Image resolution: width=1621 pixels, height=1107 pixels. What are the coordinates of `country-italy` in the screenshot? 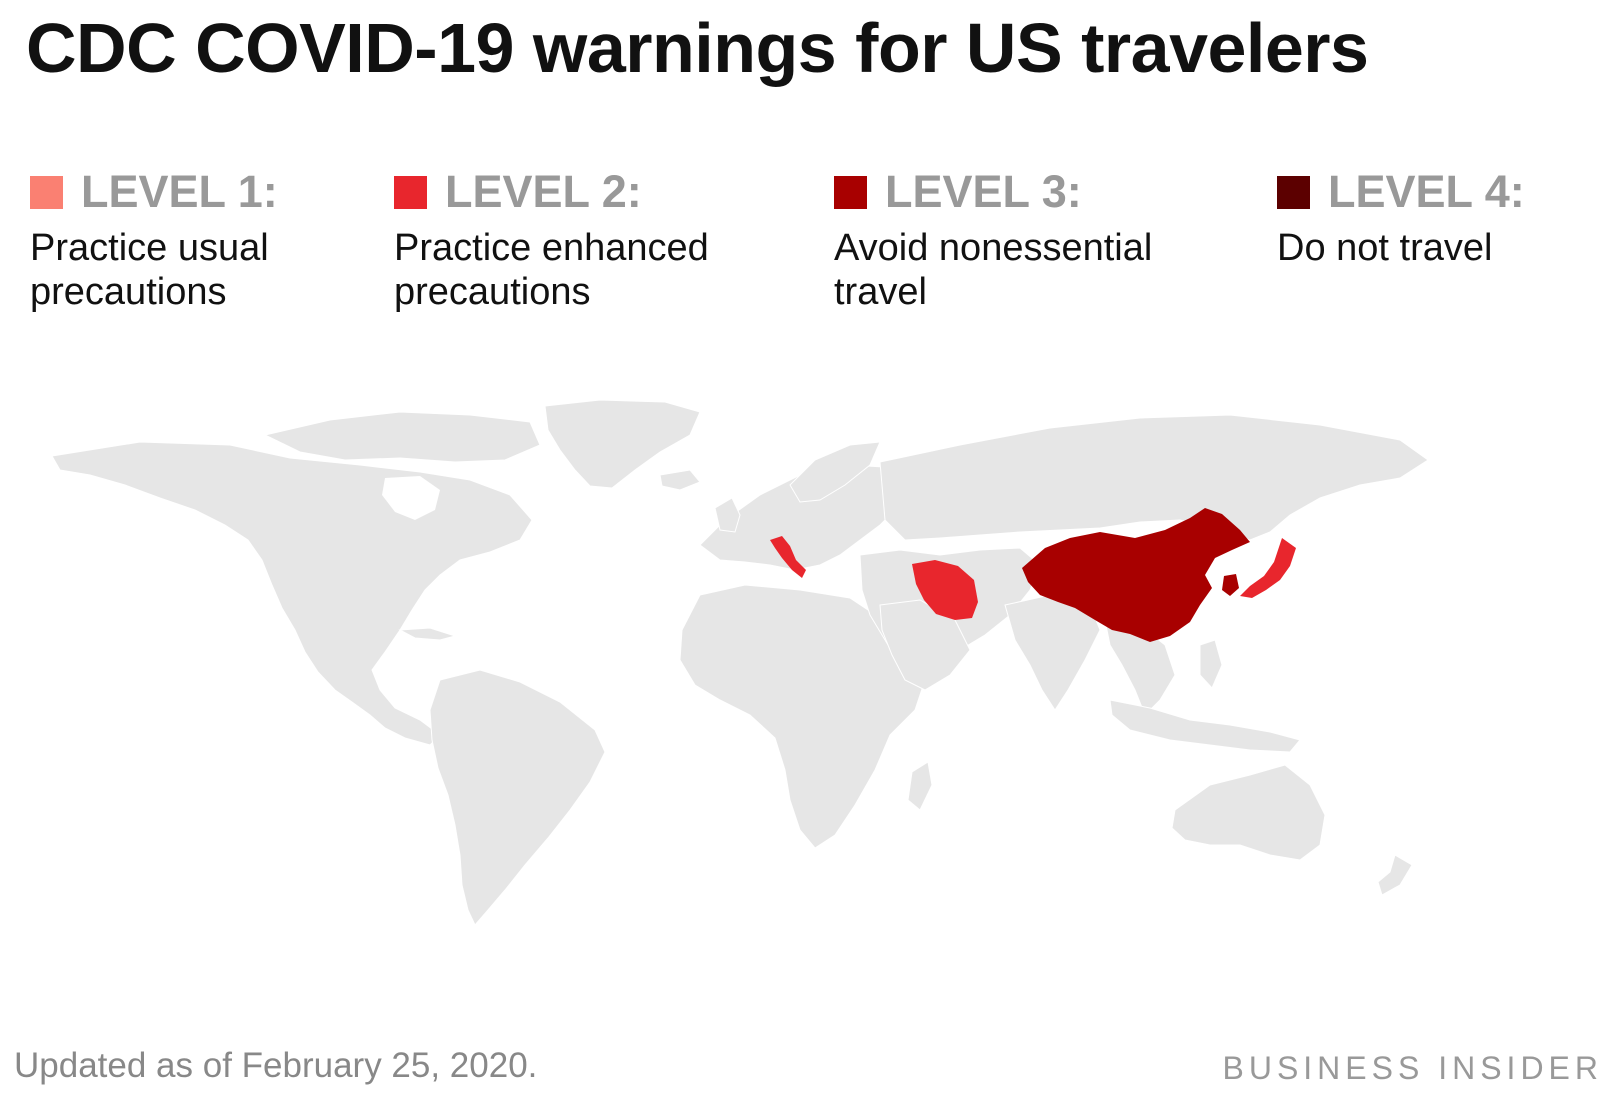 It's located at (788, 557).